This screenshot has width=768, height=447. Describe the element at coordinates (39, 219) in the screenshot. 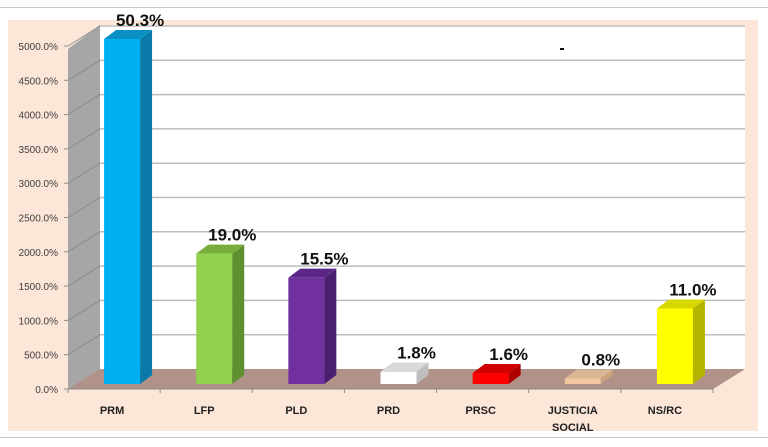

I see `y-tick-label: 2500.0%` at that location.